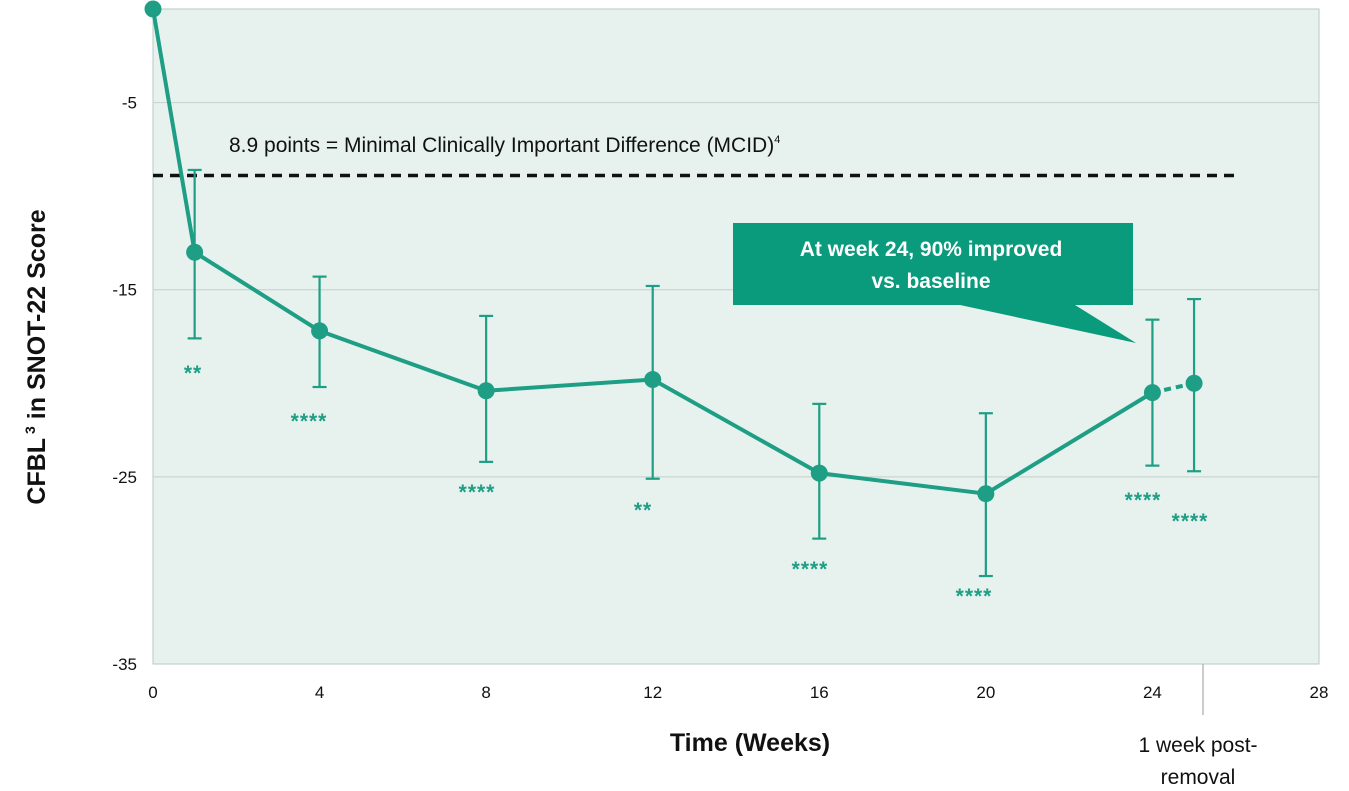 This screenshot has width=1349, height=791. What do you see at coordinates (931, 249) in the screenshot?
I see `callout-line-1: At week 24, 90% improved` at bounding box center [931, 249].